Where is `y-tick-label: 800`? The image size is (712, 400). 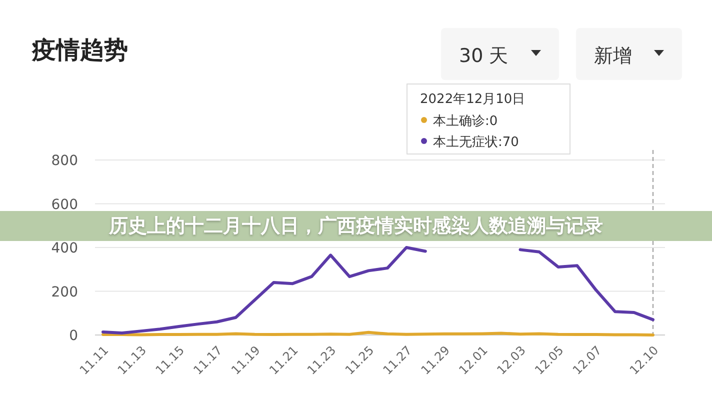 y-tick-label: 800 is located at coordinates (64, 161).